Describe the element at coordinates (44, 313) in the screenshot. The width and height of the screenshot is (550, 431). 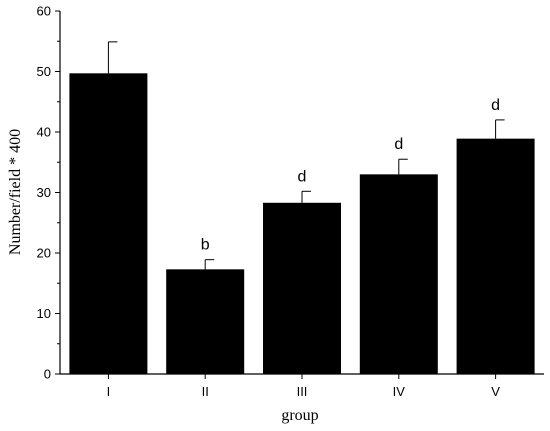
I see `y-tick-label: 10` at that location.